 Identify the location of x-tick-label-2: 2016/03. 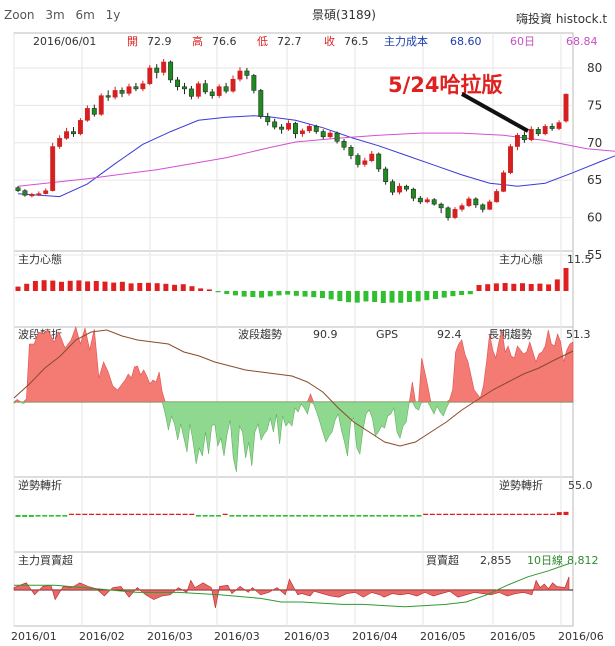
(170, 636).